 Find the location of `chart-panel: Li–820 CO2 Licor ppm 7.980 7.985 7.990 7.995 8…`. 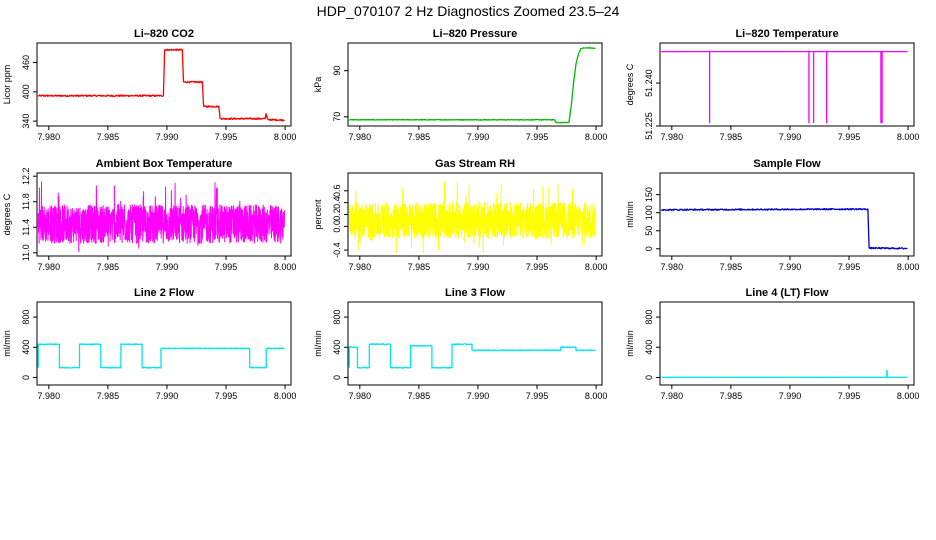

chart-panel: Li–820 CO2 Licor ppm 7.980 7.985 7.990 7.995 8… is located at coordinates (149, 85).